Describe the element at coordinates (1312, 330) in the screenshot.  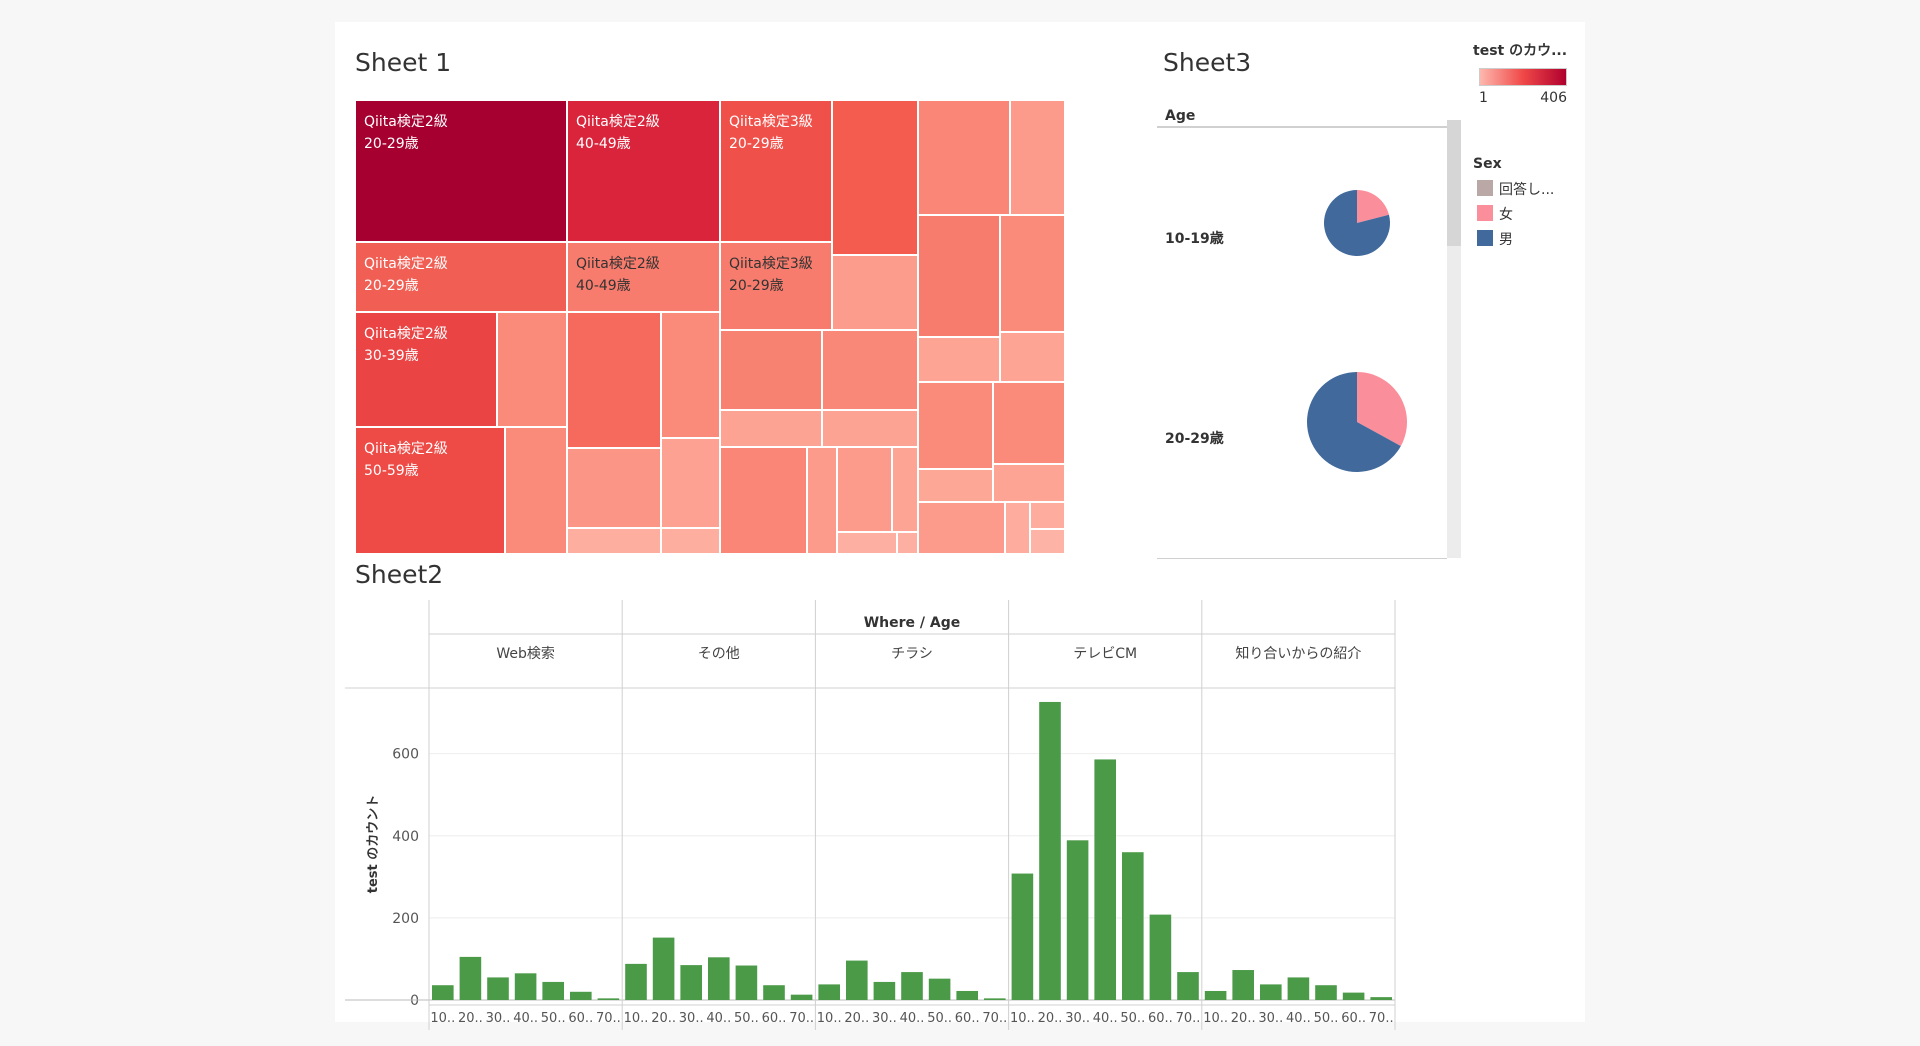
I see `pie-chart-panel: Age 10-19歳 20-29歳` at that location.